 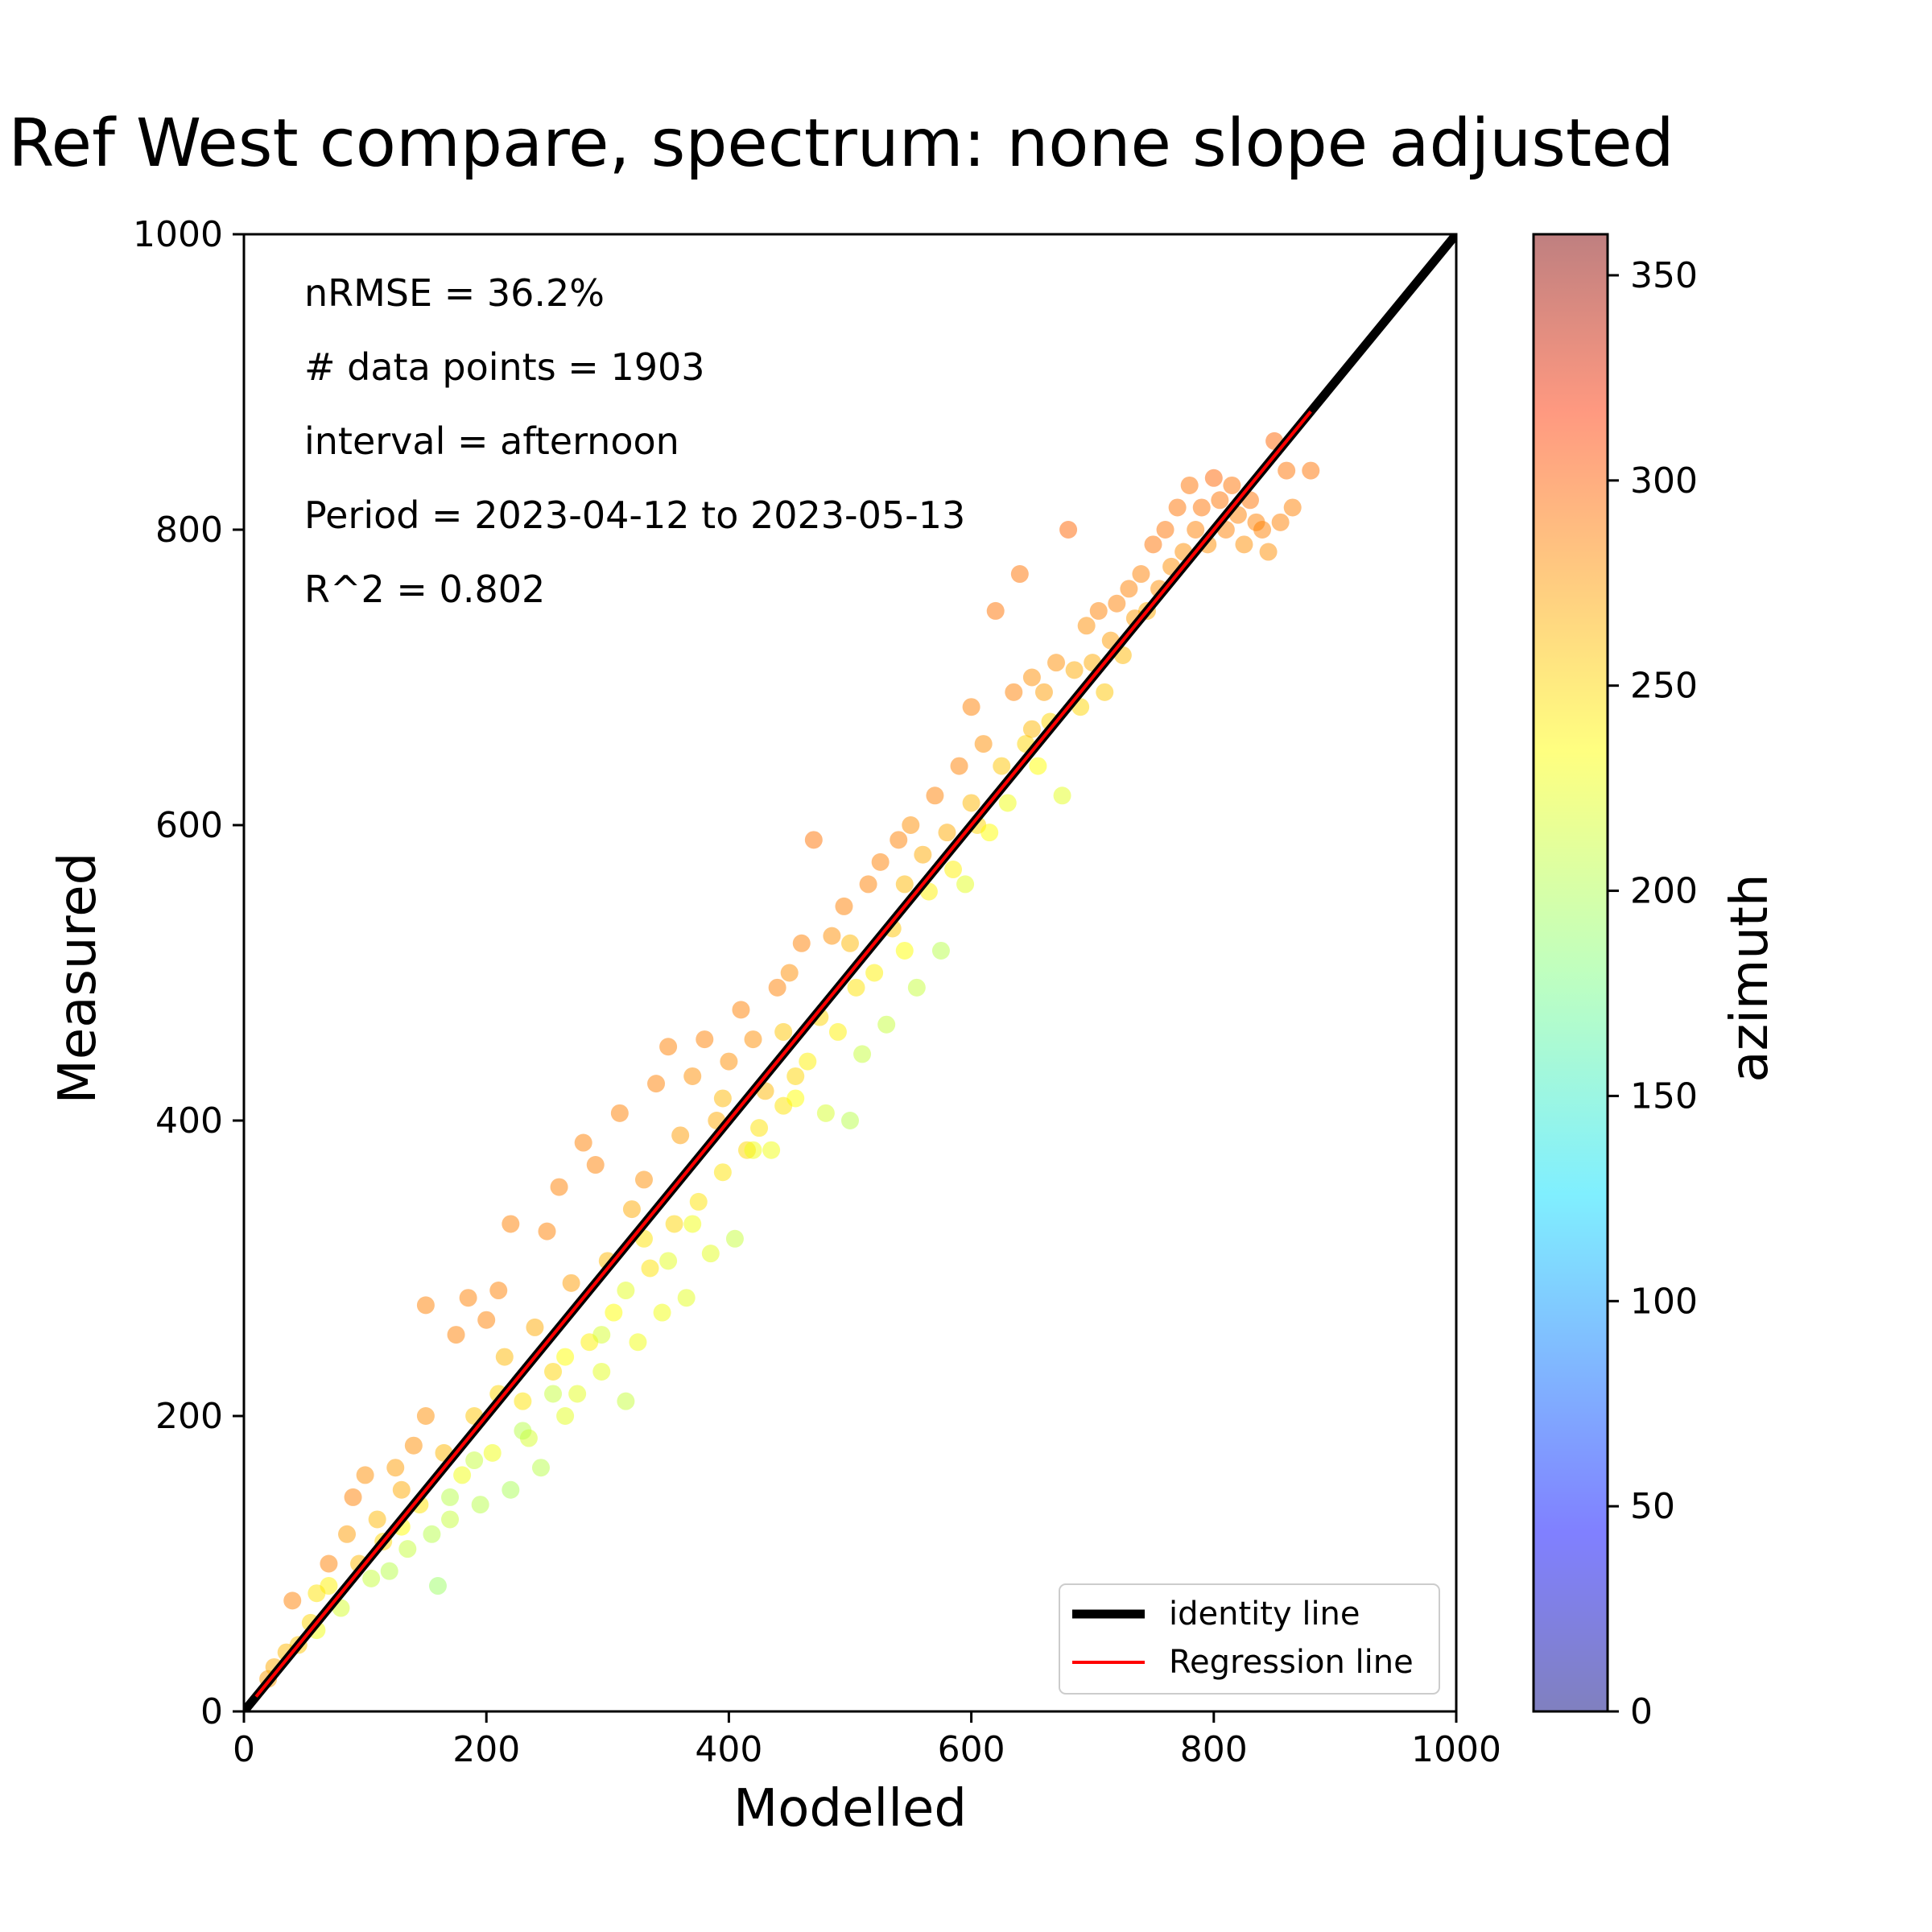 I want to click on colorbar-tick-label: 350, so click(x=1664, y=275).